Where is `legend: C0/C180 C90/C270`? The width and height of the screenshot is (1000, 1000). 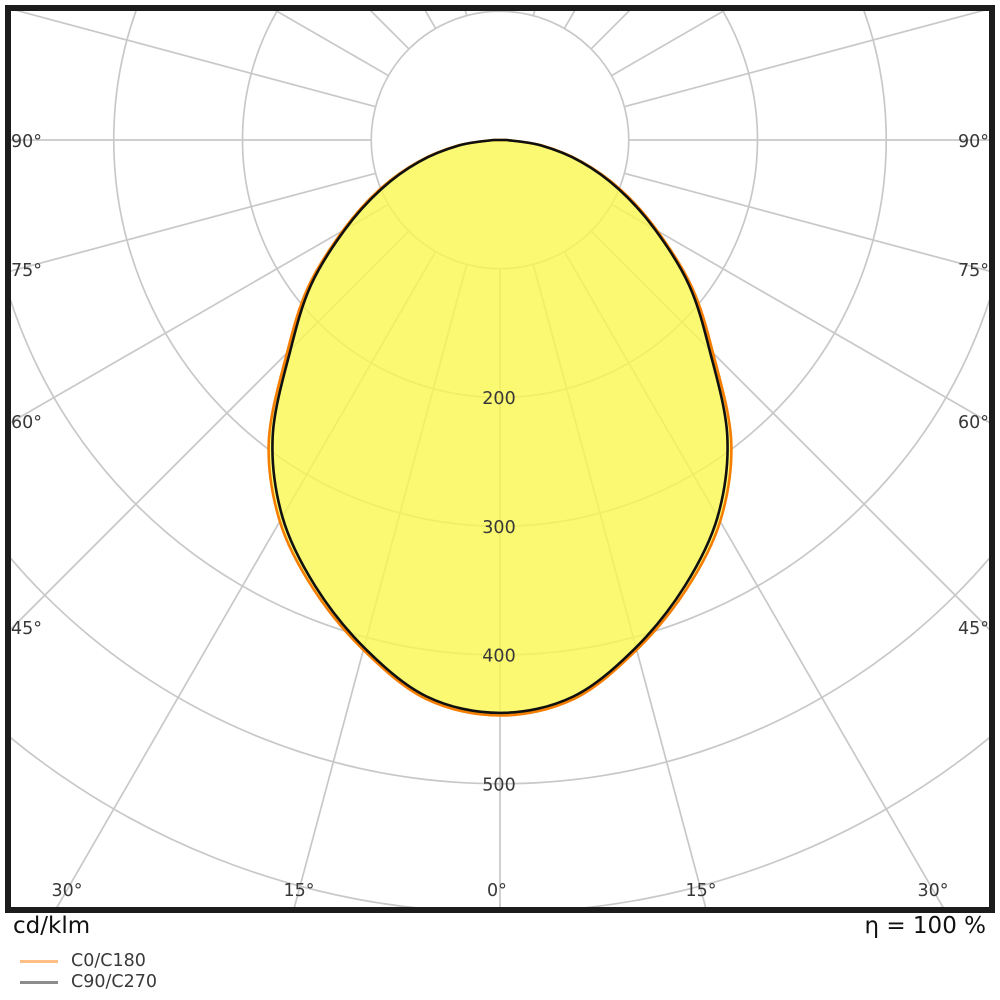
legend: C0/C180 C90/C270 is located at coordinates (88, 972).